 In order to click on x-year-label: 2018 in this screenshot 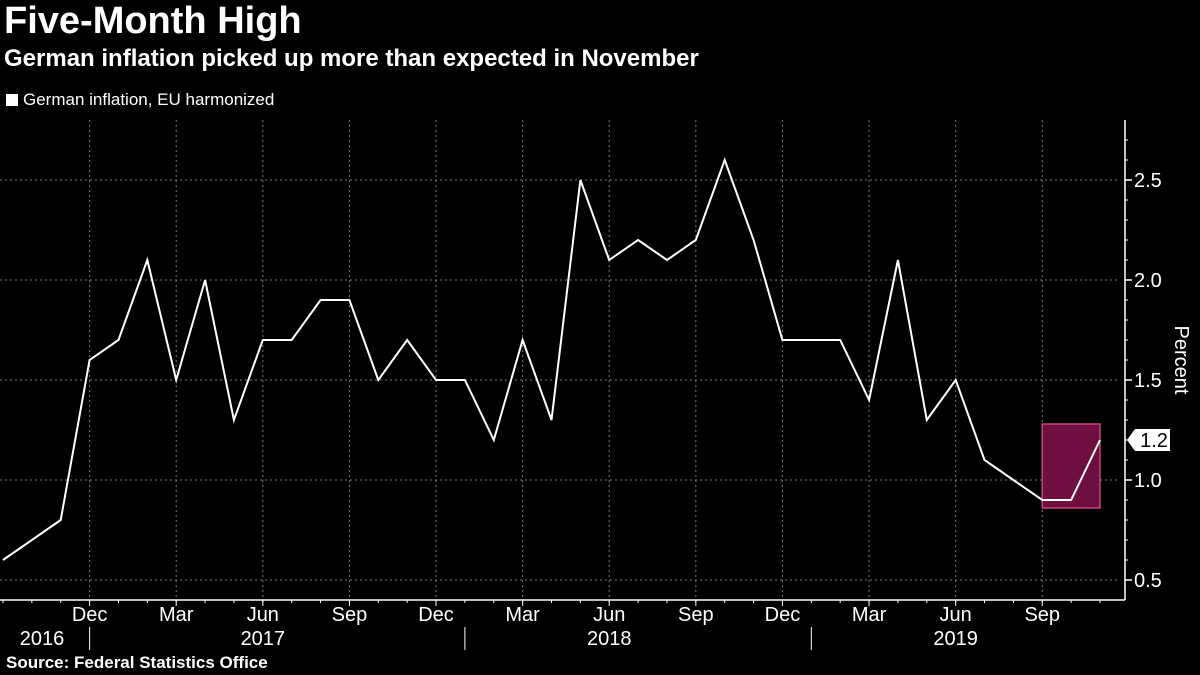, I will do `click(609, 639)`.